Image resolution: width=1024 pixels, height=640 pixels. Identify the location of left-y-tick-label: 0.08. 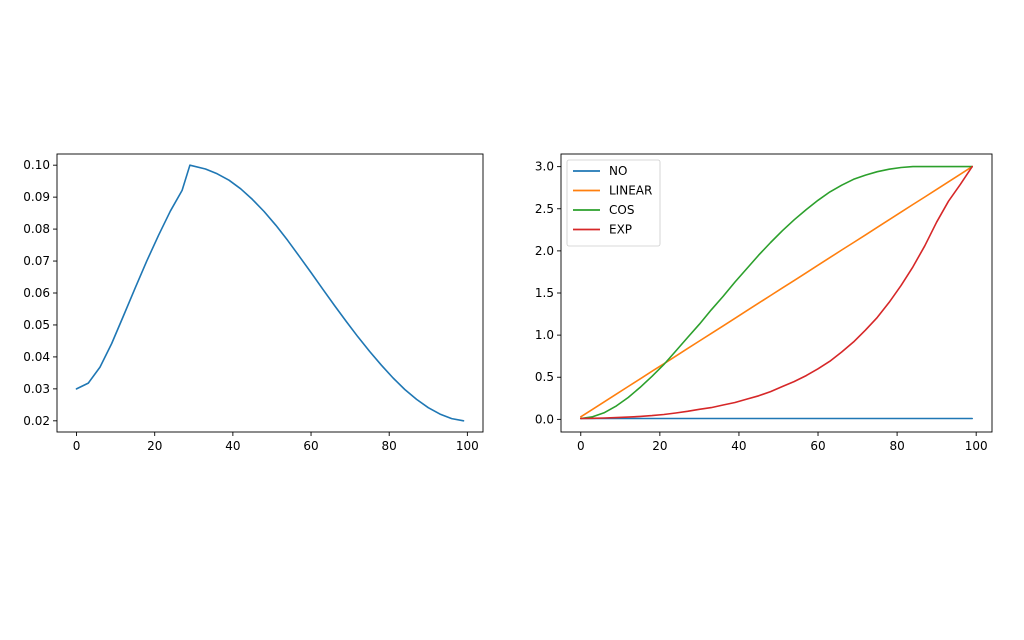
(36, 229).